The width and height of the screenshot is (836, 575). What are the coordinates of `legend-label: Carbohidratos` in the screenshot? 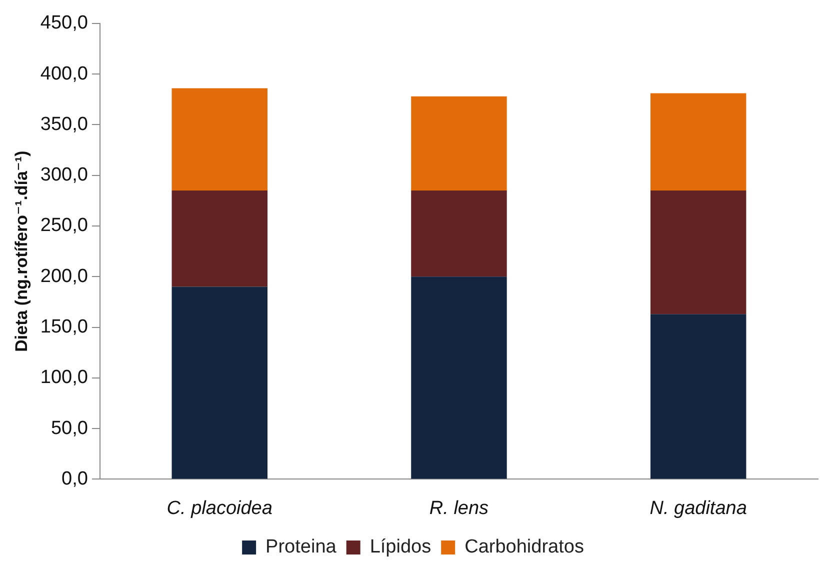 It's located at (524, 547).